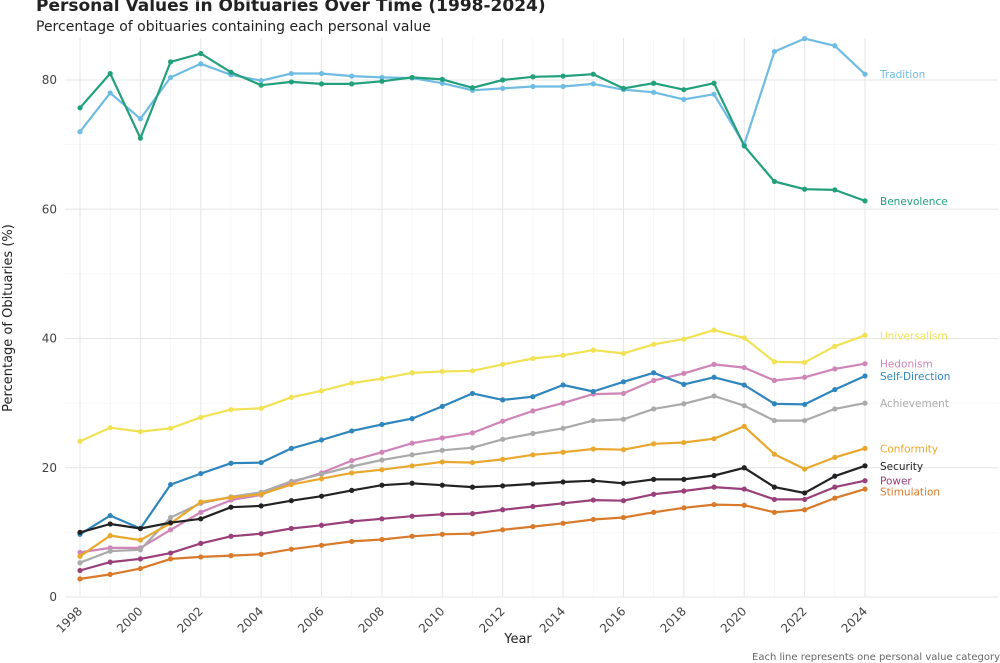 The width and height of the screenshot is (1000, 663). I want to click on x-tick-label: 2002, so click(189, 619).